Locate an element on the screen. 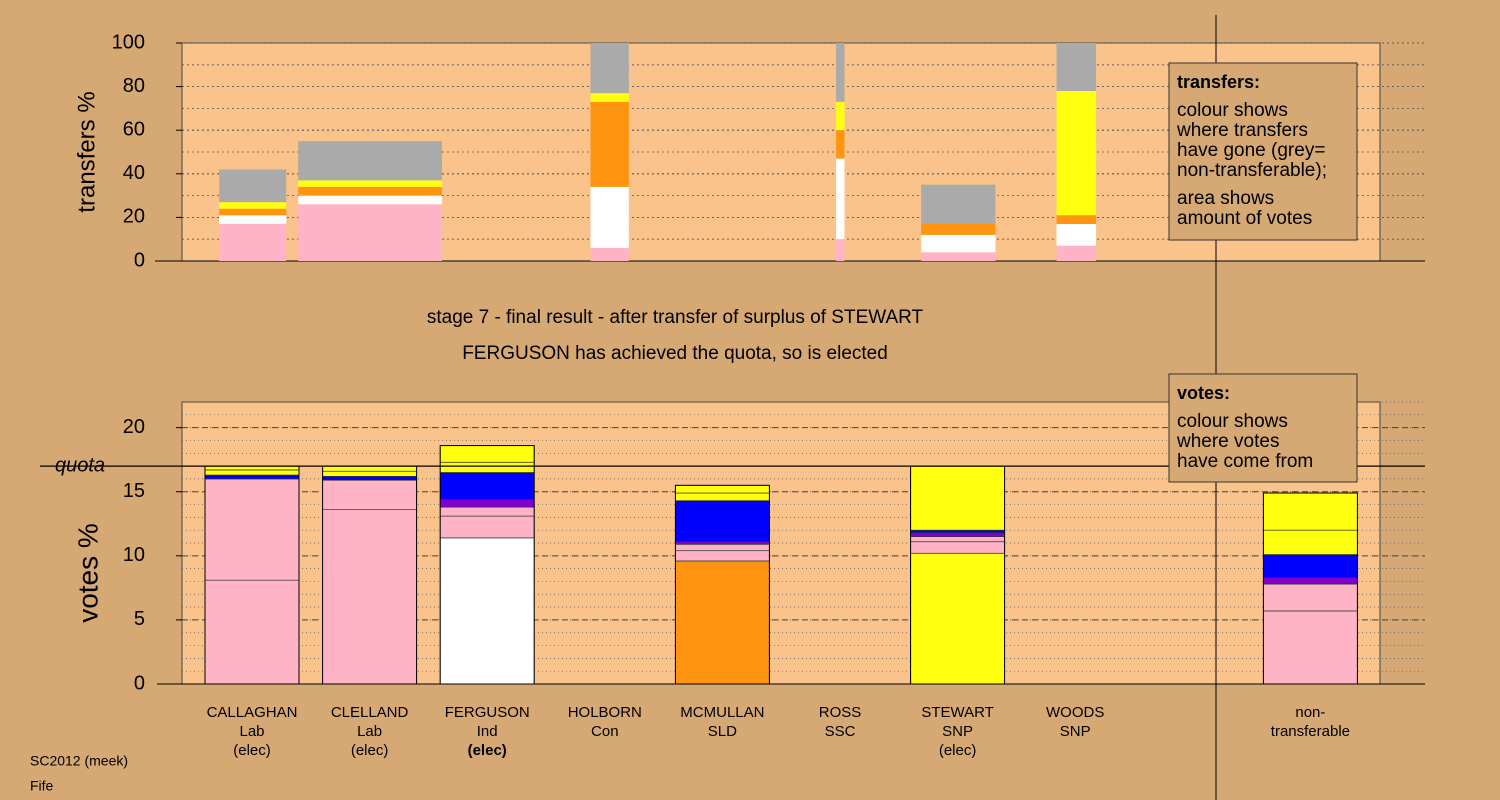 Image resolution: width=1500 pixels, height=800 pixels. y-tick-label: 15 is located at coordinates (134, 491).